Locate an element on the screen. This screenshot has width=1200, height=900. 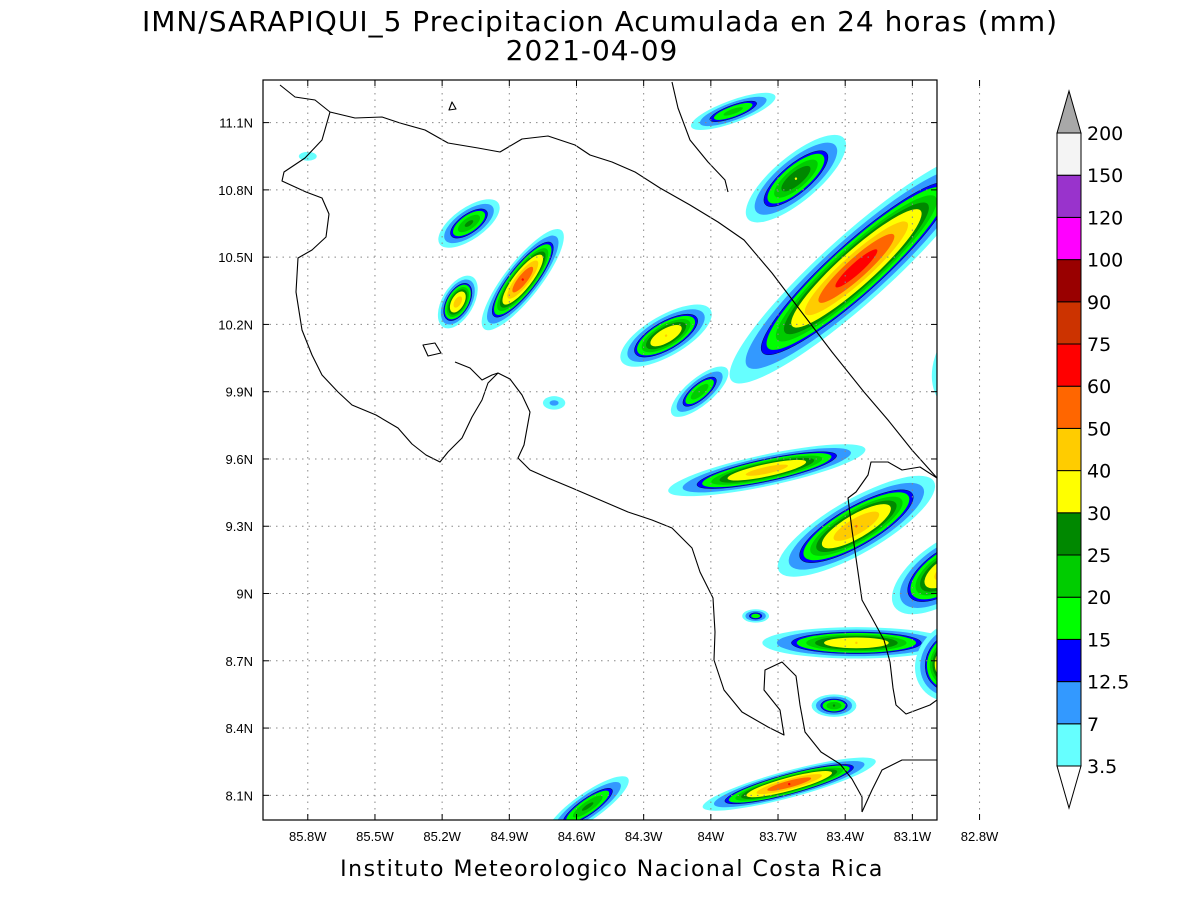
x-tick-label: 85.2W is located at coordinates (442, 836).